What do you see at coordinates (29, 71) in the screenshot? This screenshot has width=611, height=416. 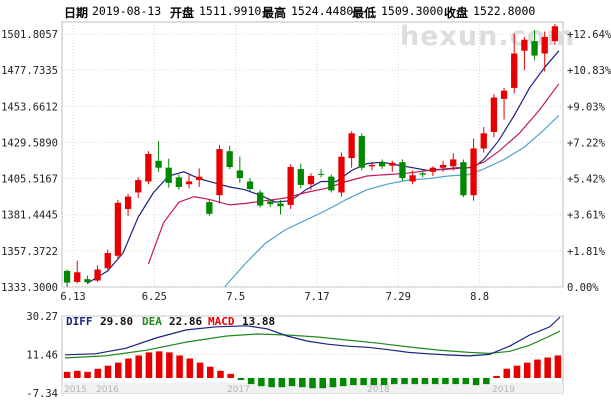 I see `price-tick-label: 1477.7335` at bounding box center [29, 71].